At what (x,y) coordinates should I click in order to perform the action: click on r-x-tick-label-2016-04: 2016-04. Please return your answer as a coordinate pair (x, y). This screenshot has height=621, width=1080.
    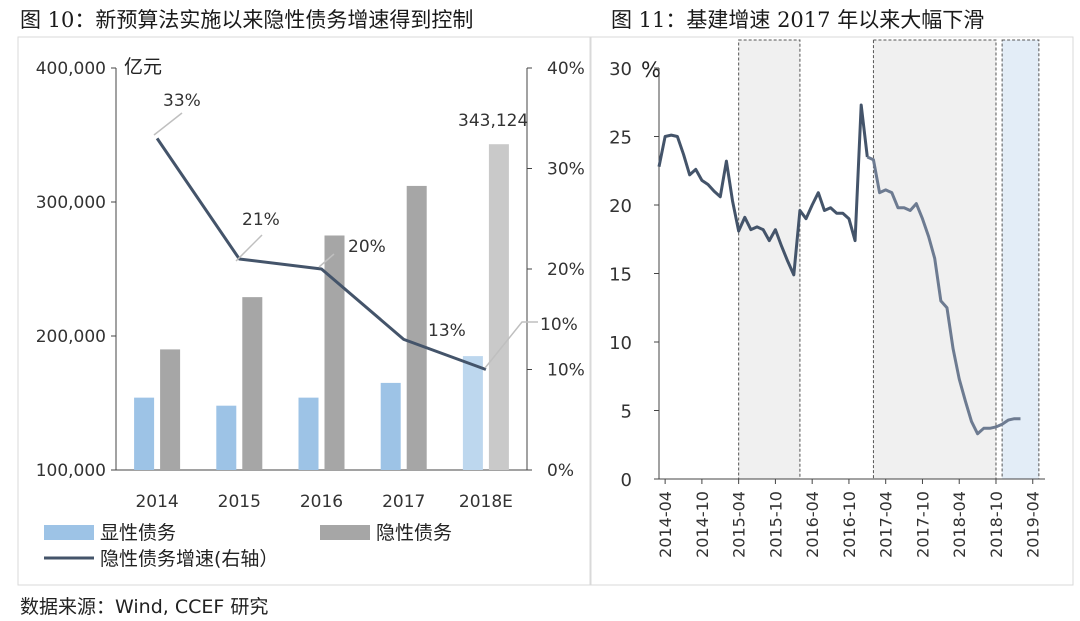
    Looking at the image, I should click on (812, 524).